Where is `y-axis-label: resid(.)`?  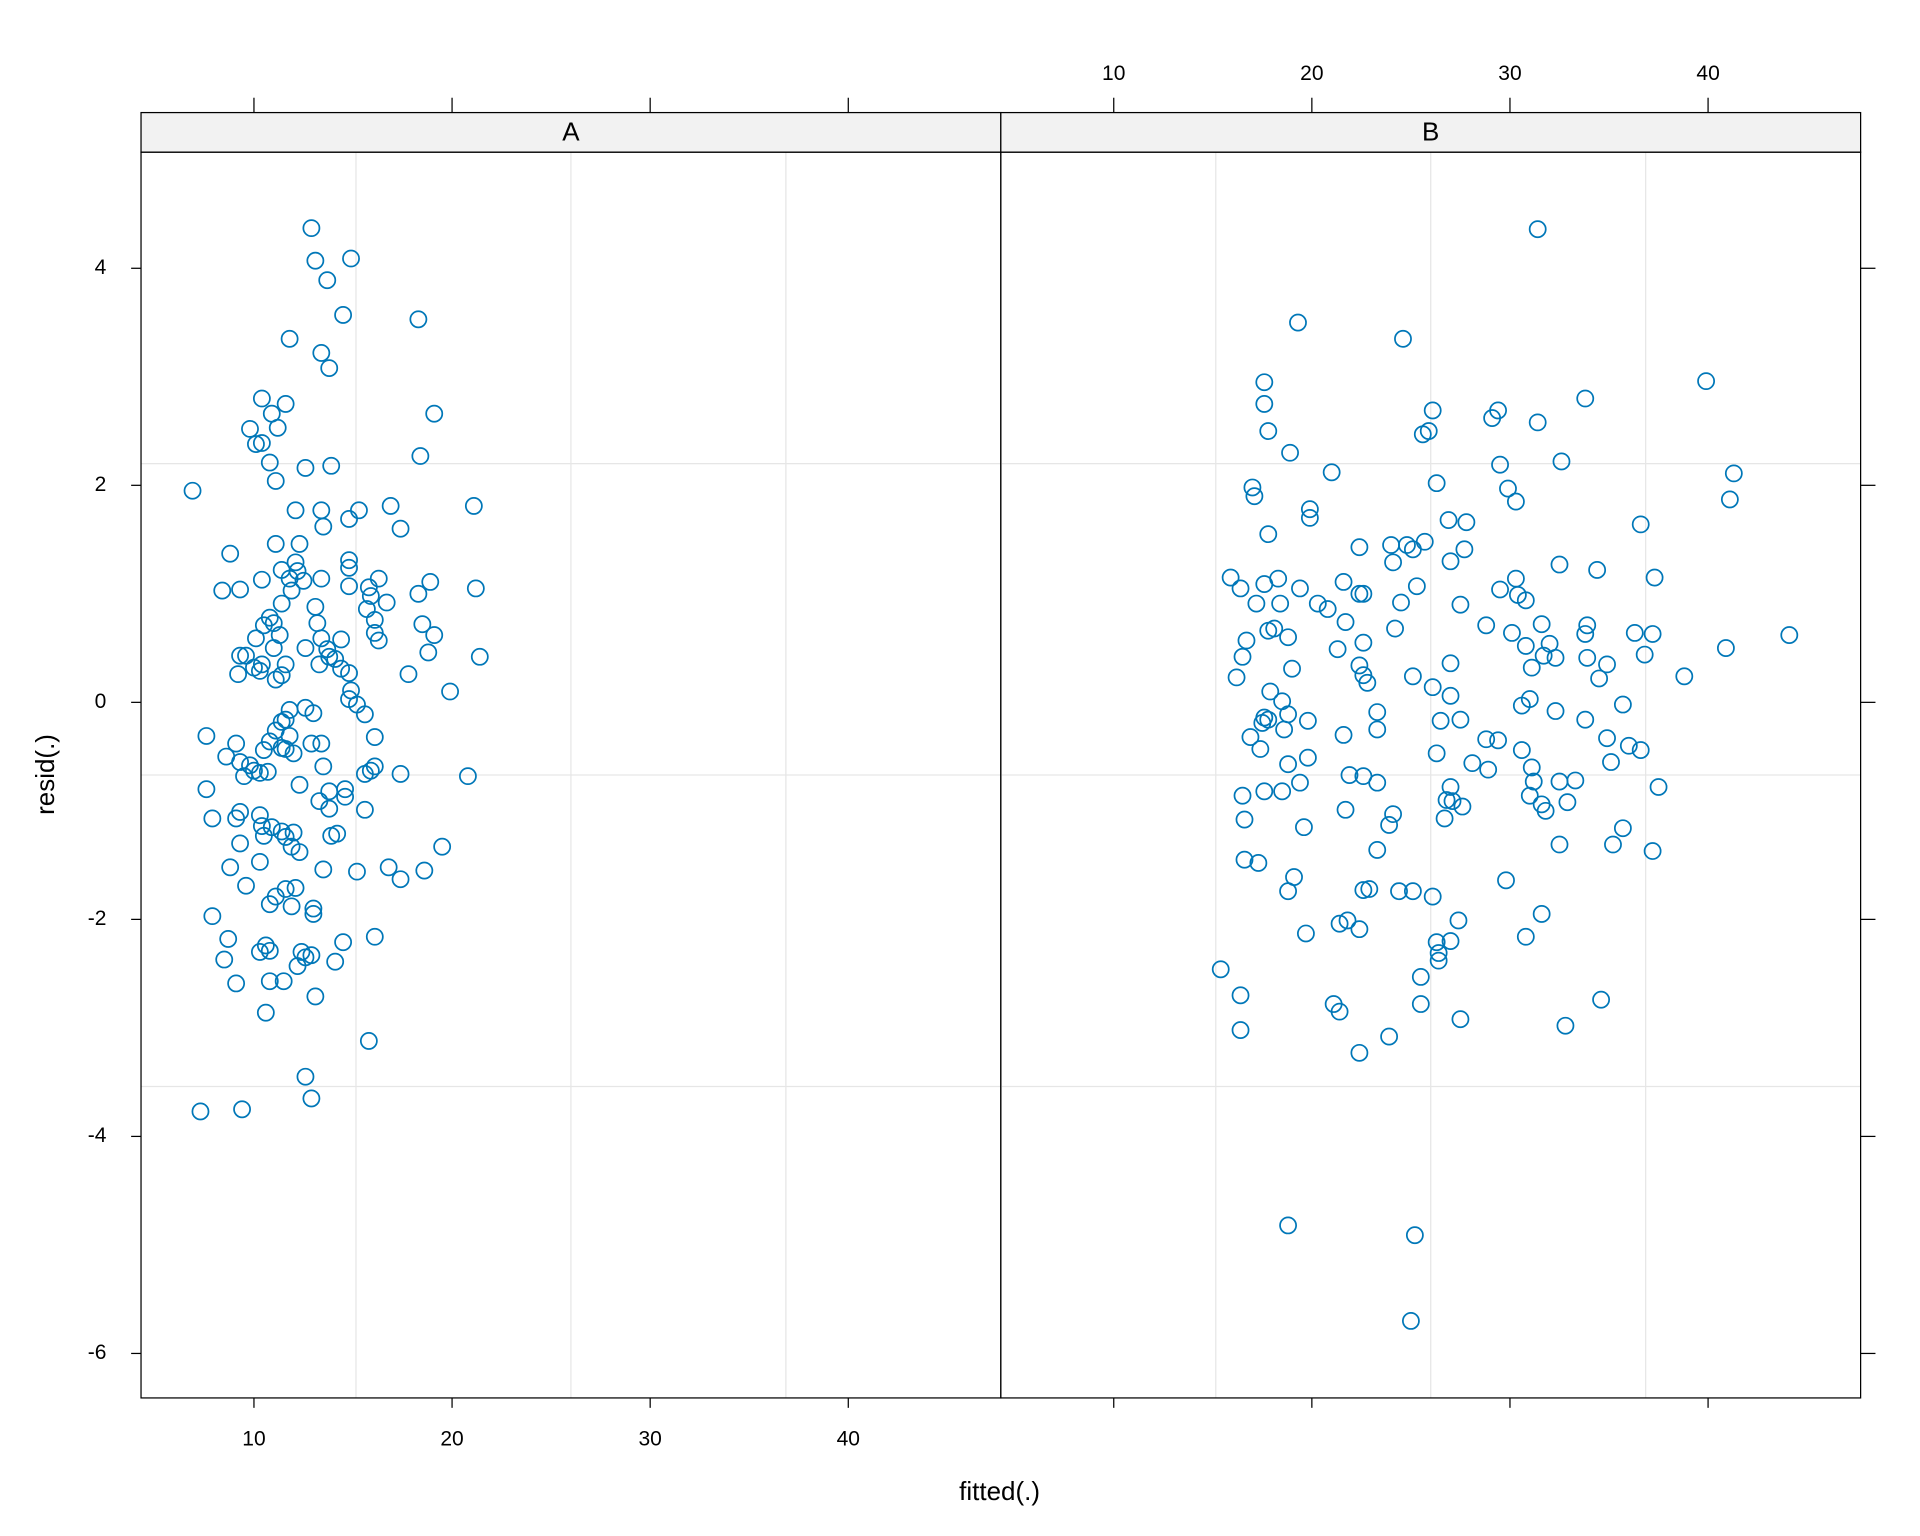
y-axis-label: resid(.) is located at coordinates (45, 774).